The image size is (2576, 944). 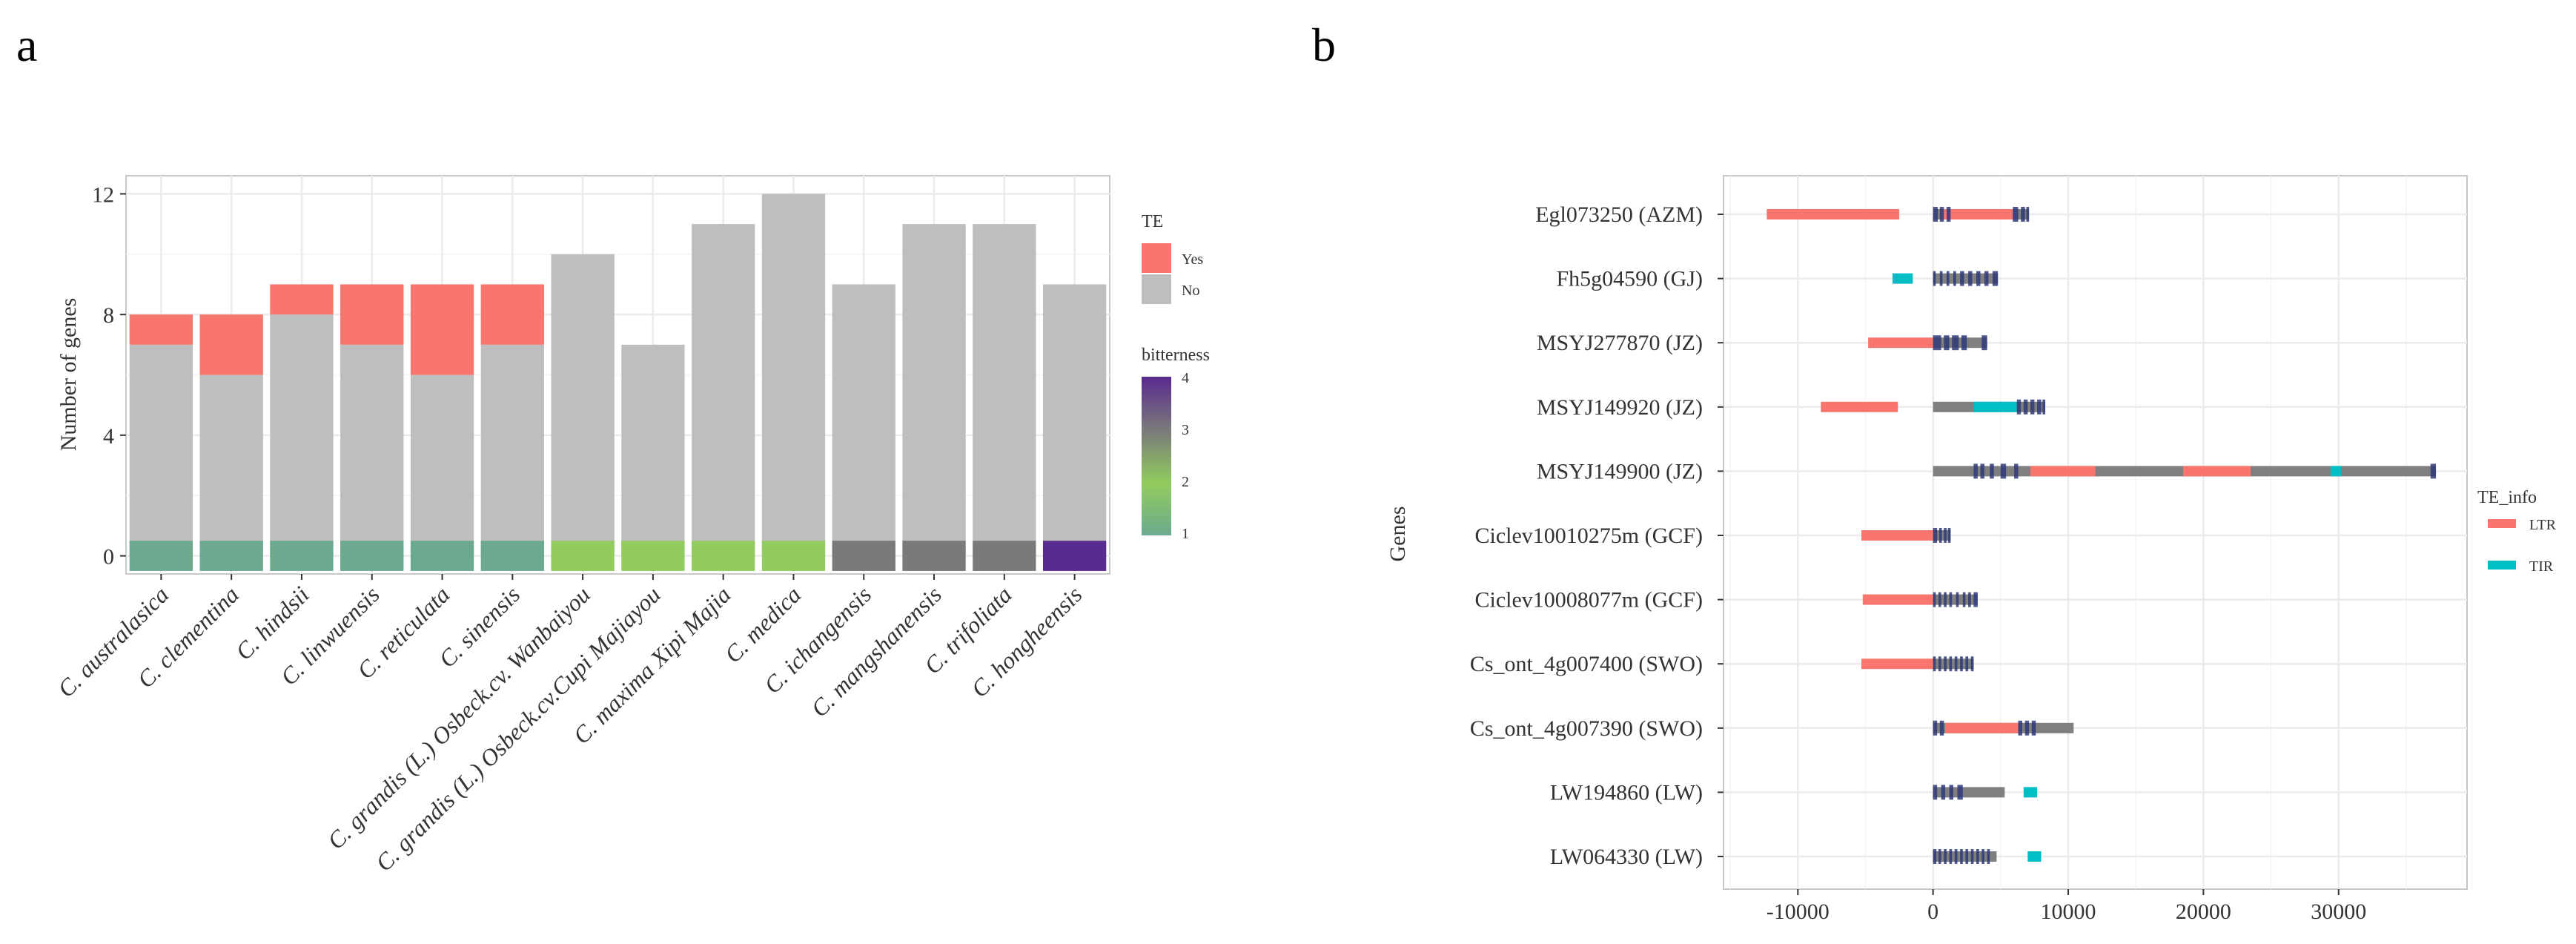 I want to click on legend-te-yes-label: Yes, so click(x=1192, y=259).